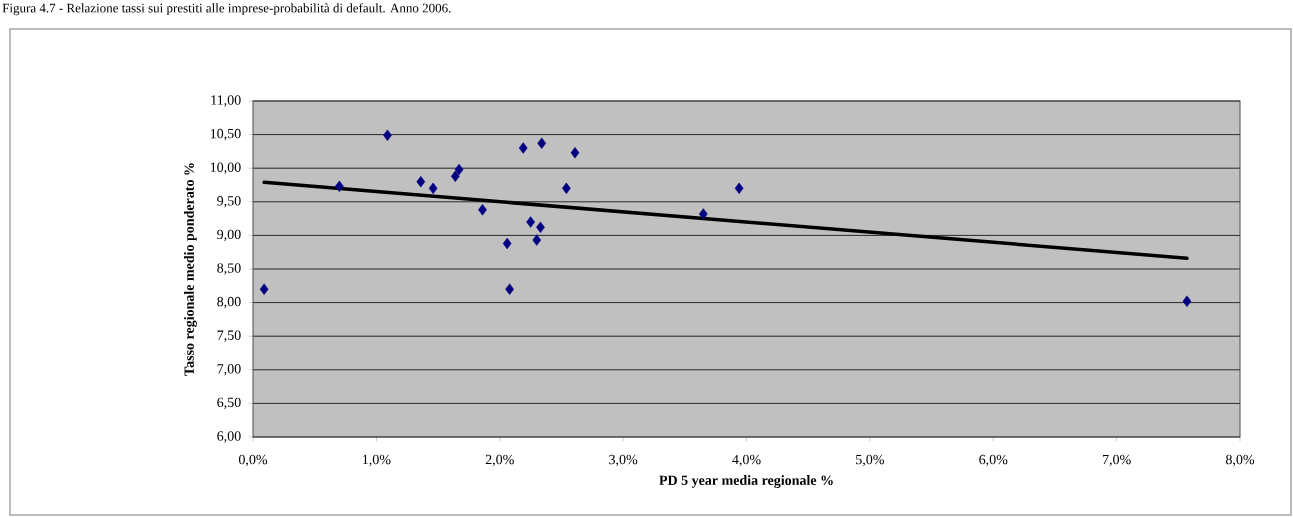 The height and width of the screenshot is (517, 1293). What do you see at coordinates (229, 403) in the screenshot?
I see `y-tick-label: 6,50` at bounding box center [229, 403].